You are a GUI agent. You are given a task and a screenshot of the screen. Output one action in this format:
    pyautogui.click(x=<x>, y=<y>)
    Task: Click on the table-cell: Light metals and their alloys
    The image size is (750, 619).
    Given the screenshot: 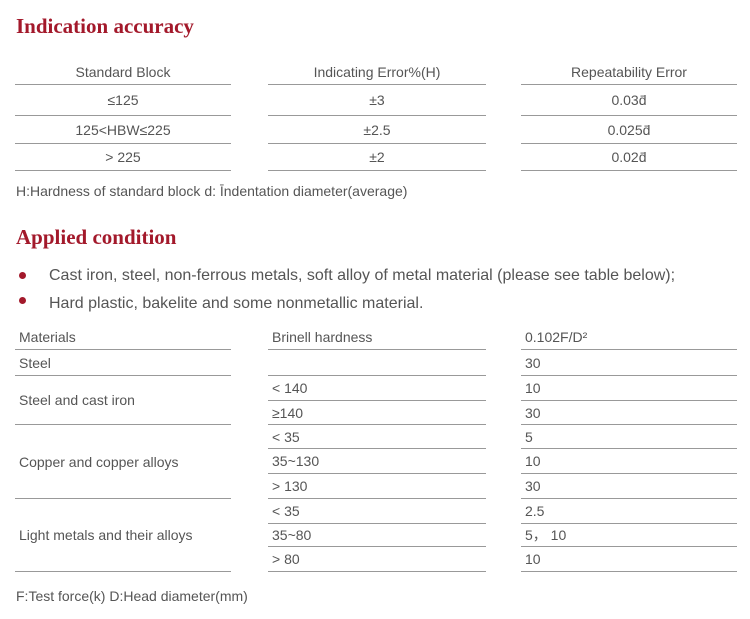 What is the action you would take?
    pyautogui.click(x=123, y=535)
    